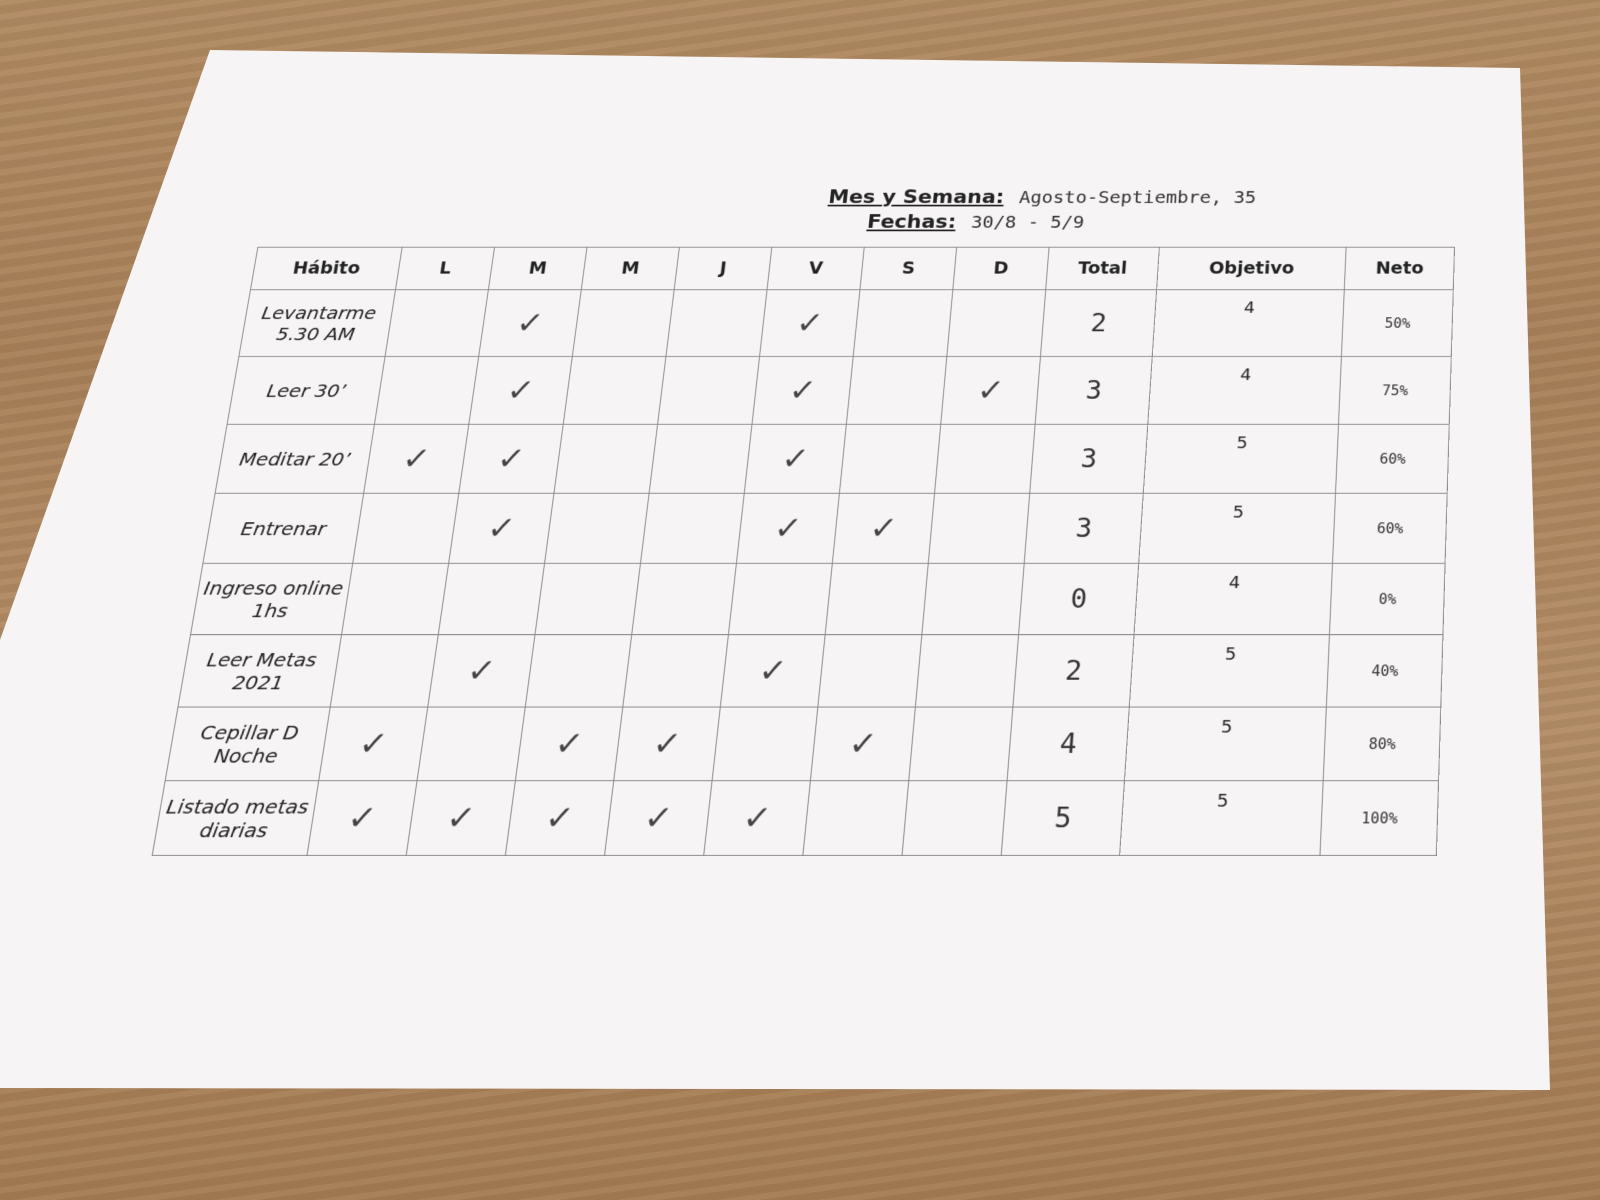 The width and height of the screenshot is (1600, 1200). What do you see at coordinates (1001, 268) in the screenshot?
I see `column-header: D` at bounding box center [1001, 268].